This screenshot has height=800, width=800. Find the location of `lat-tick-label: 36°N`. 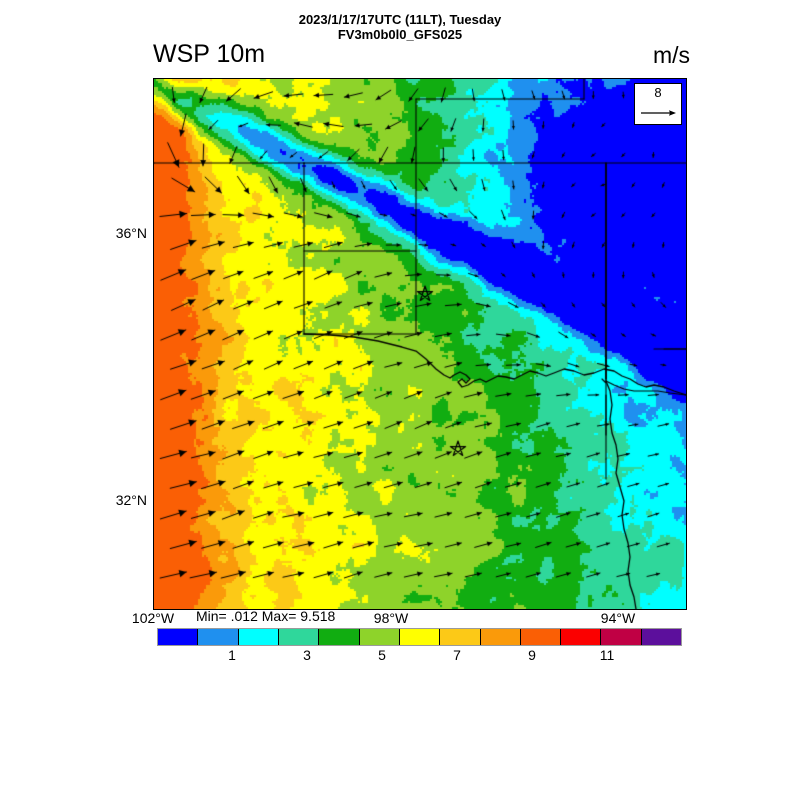

lat-tick-label: 36°N is located at coordinates (131, 233).